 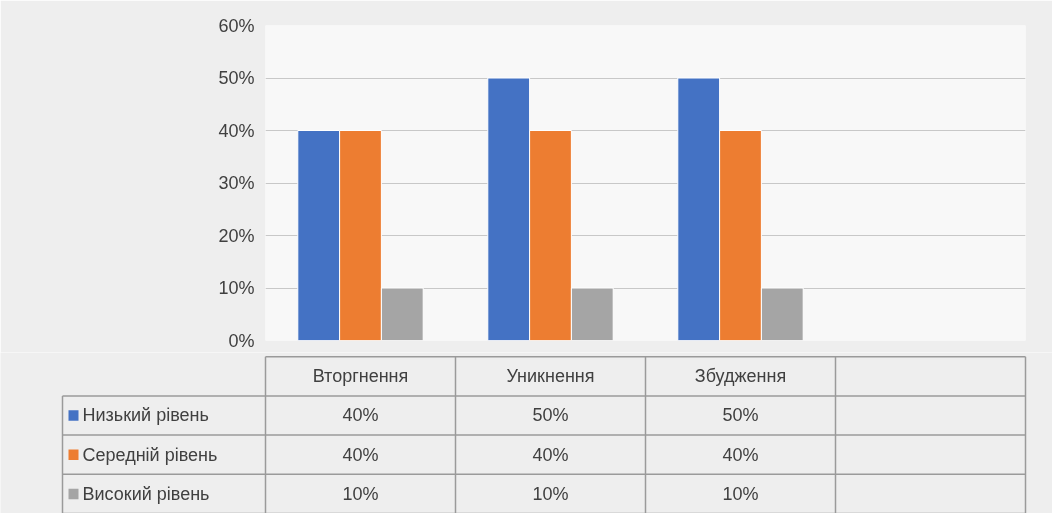 What do you see at coordinates (360, 376) in the screenshot?
I see `x-tick-label: Вторгнення` at bounding box center [360, 376].